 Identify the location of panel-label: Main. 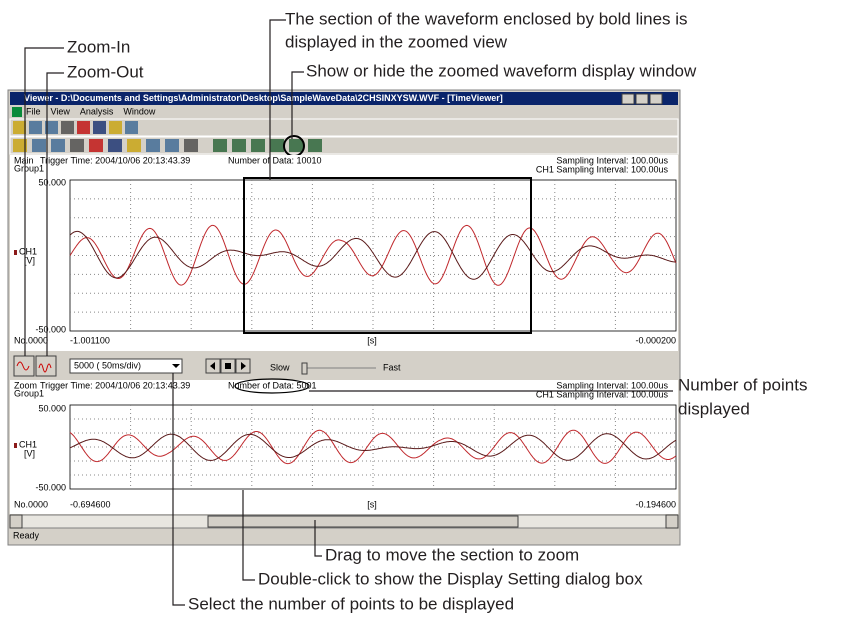
(24, 160).